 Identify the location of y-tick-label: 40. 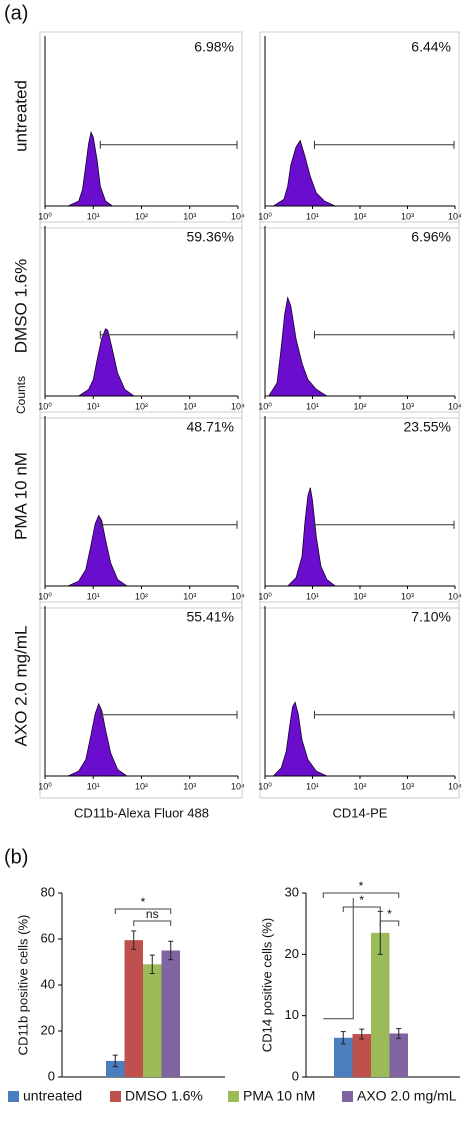
(48, 983).